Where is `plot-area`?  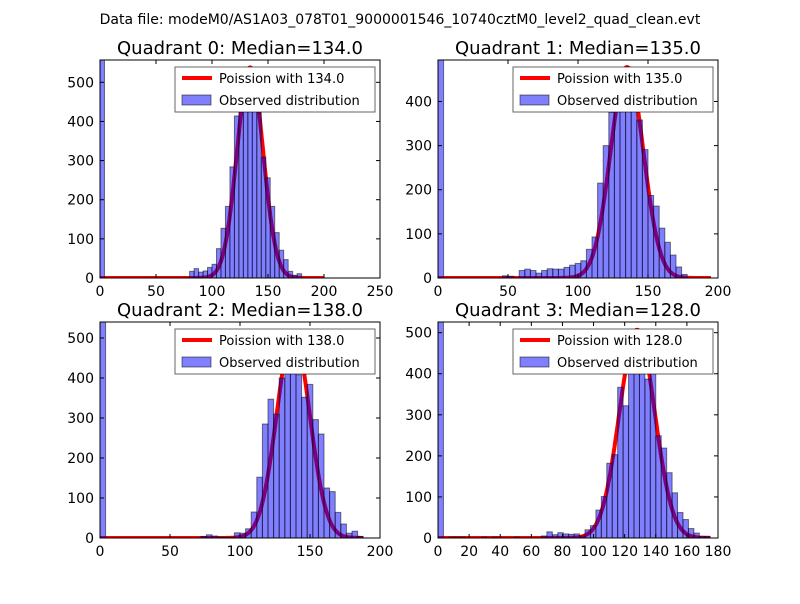 plot-area is located at coordinates (575, 169).